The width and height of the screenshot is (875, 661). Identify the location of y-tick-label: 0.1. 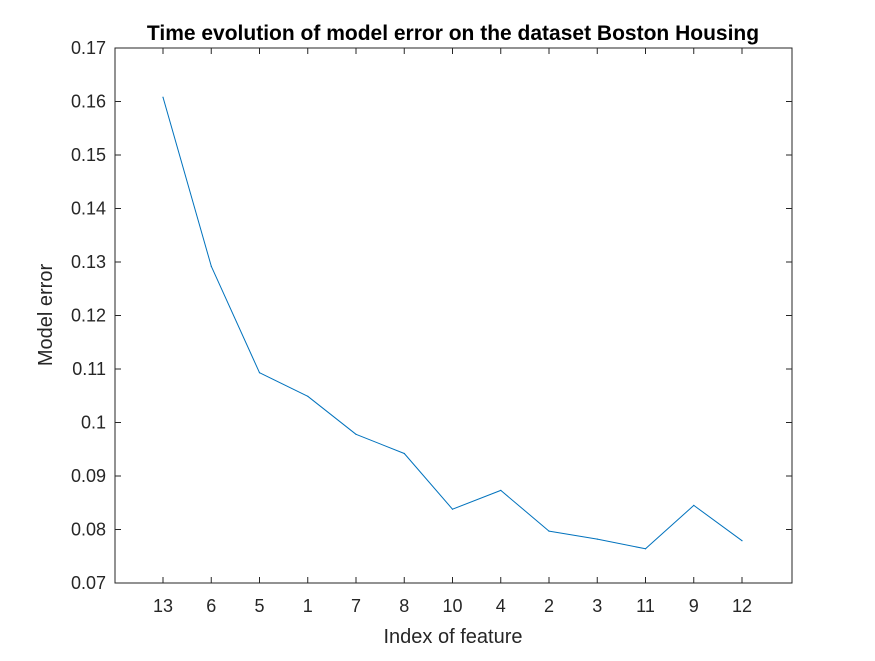
(93, 423).